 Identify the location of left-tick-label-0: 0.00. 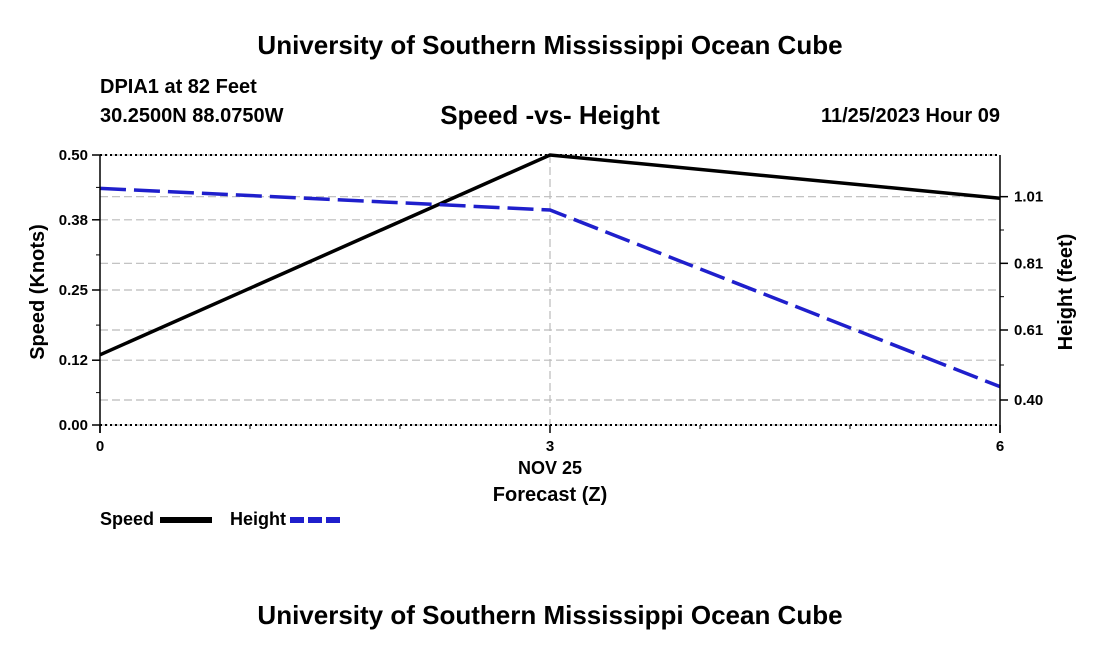
(73, 425).